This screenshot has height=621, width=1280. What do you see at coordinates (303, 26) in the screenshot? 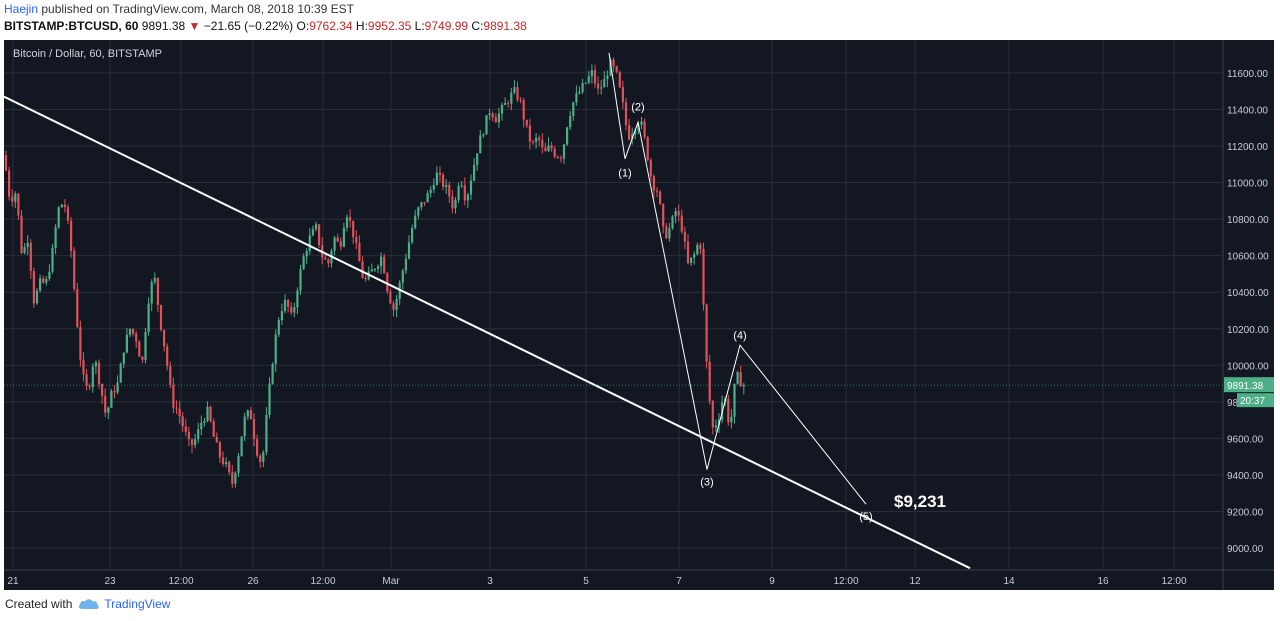
I see `open-label: O:` at bounding box center [303, 26].